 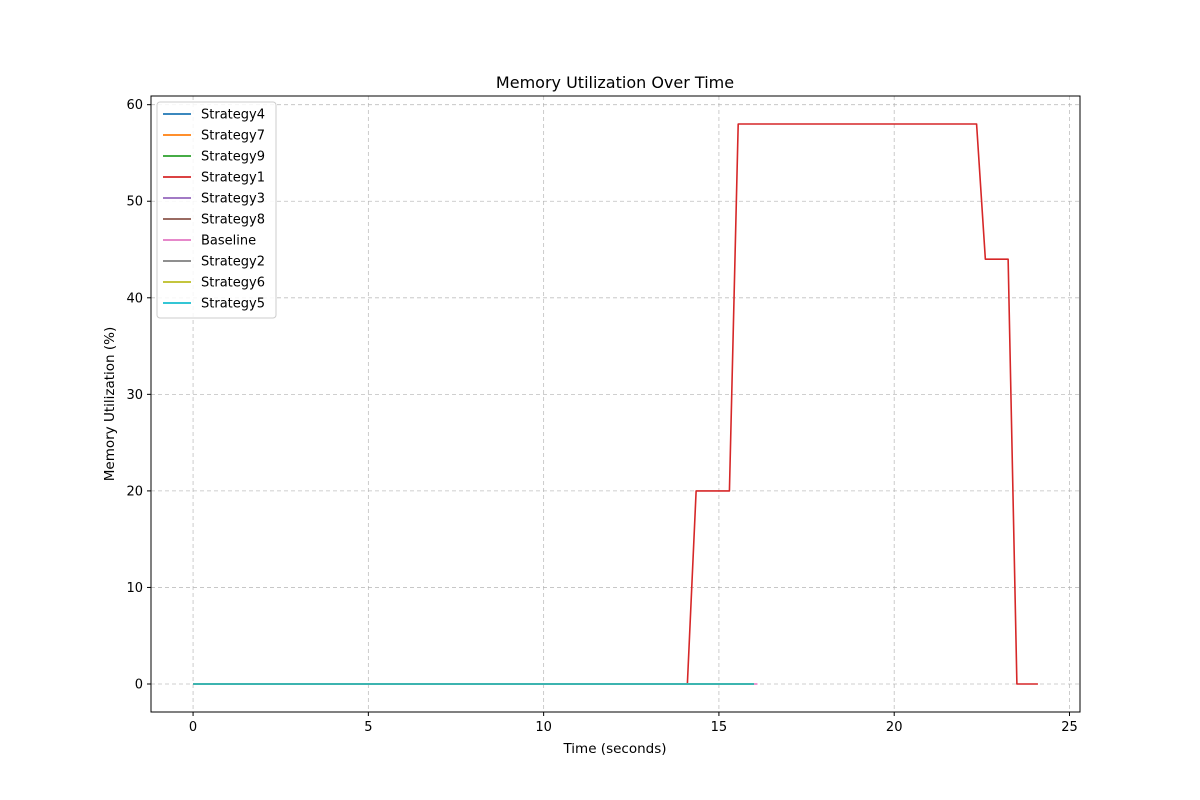 I want to click on legend-label: Strategy5, so click(x=233, y=304).